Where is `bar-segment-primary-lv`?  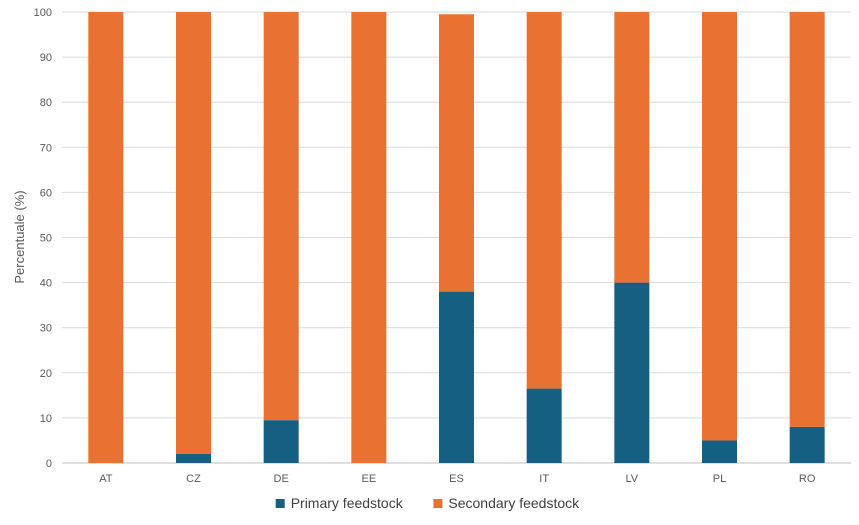 bar-segment-primary-lv is located at coordinates (632, 372).